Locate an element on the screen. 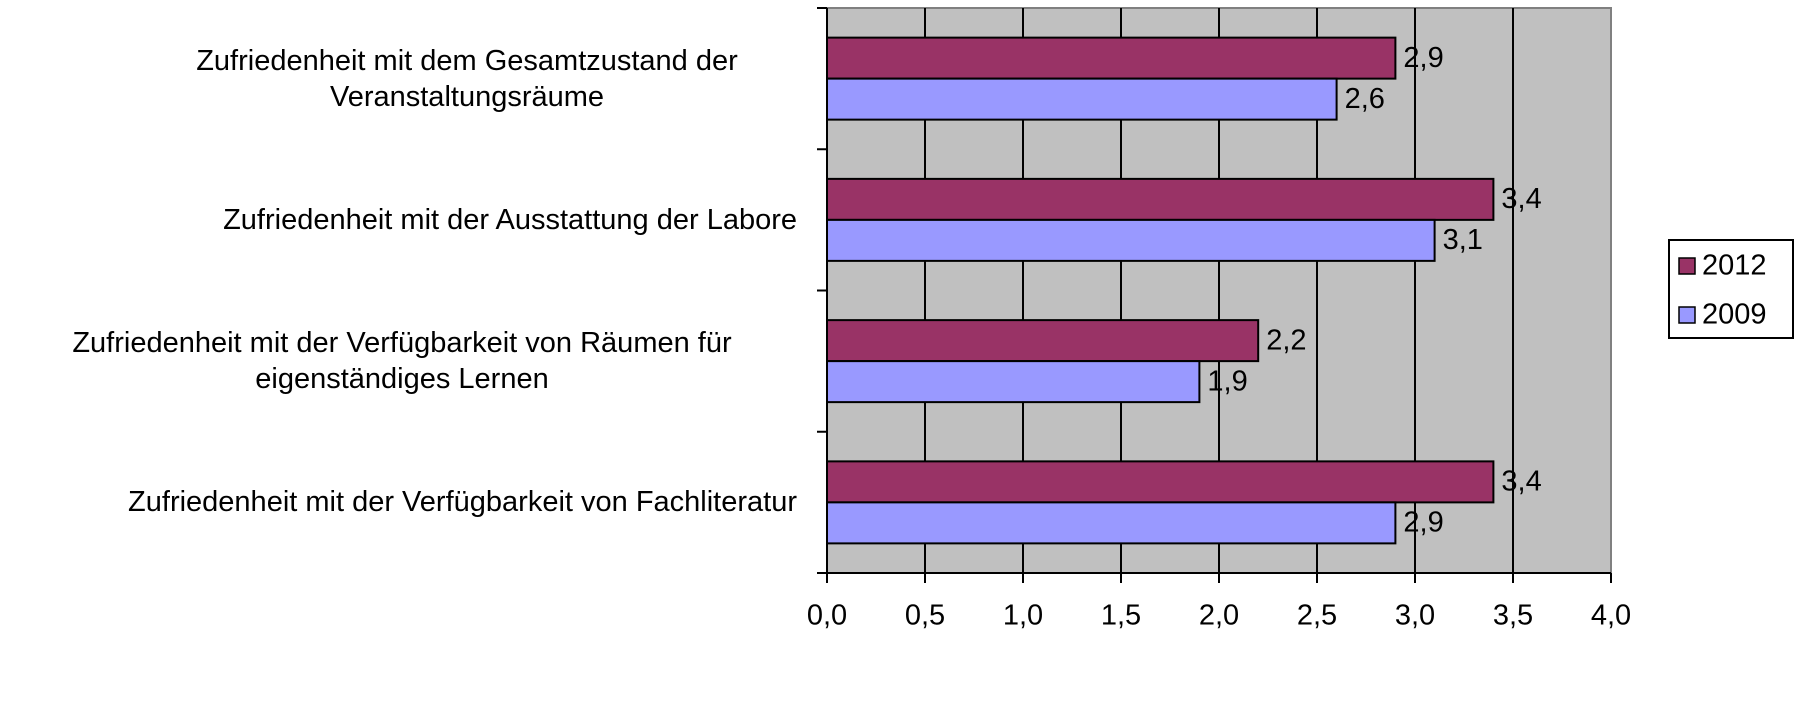 Image resolution: width=1804 pixels, height=728 pixels. data-label: 1,9 is located at coordinates (1227, 381).